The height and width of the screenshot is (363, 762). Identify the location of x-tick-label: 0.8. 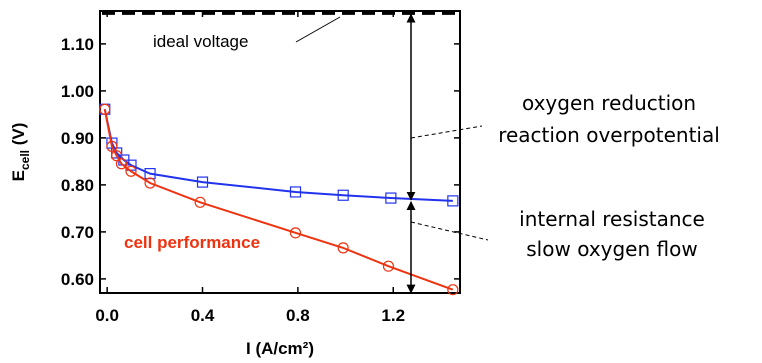
(298, 315).